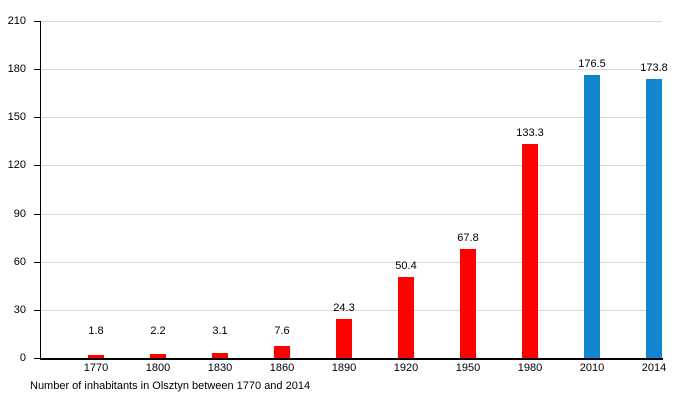 This screenshot has width=700, height=400. I want to click on x-axis-category-label-2014: 2014, so click(654, 368).